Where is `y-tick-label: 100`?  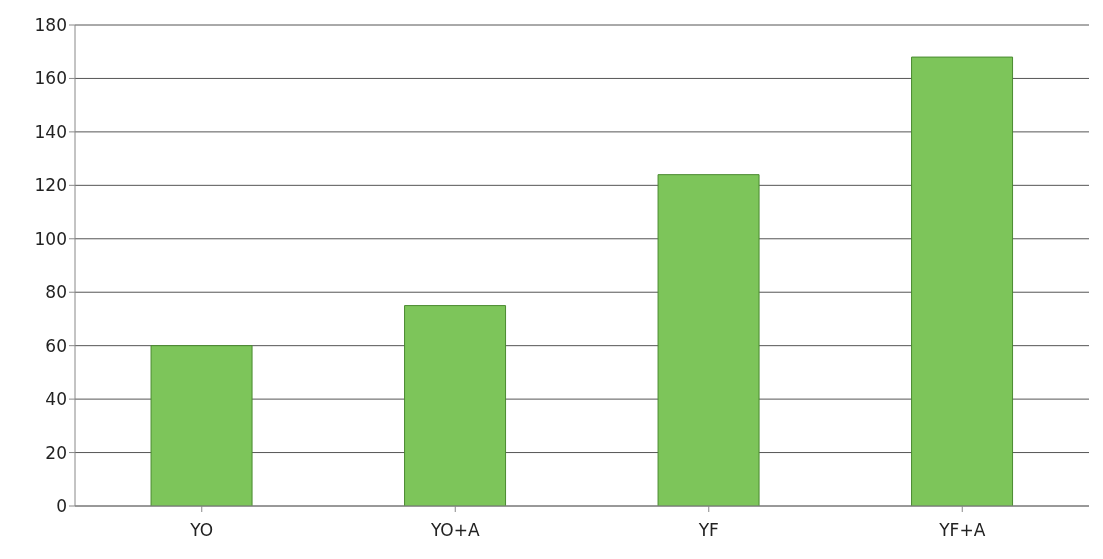
y-tick-label: 100 is located at coordinates (50, 238).